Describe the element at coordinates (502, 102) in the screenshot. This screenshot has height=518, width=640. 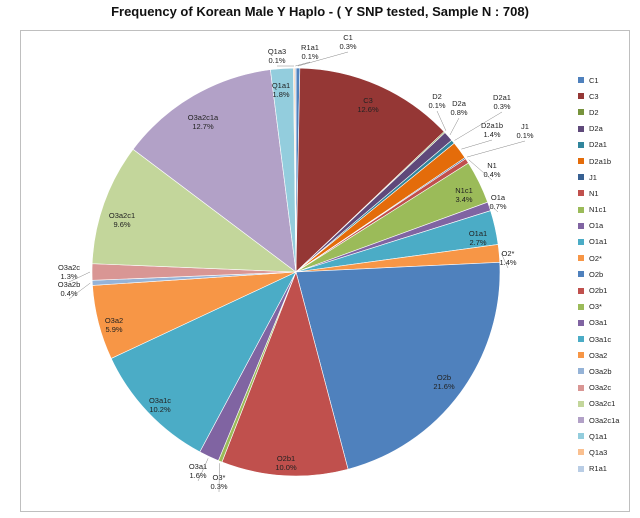
I see `slice-label-d2a1: D2a1 0.3%` at that location.